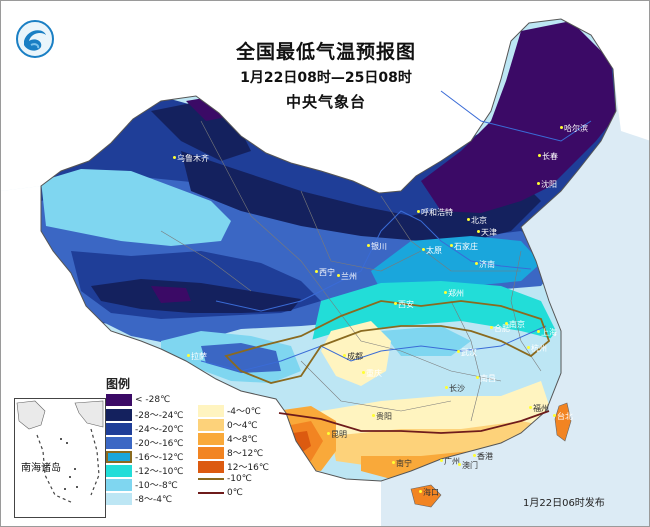  I want to click on hainan-island, so click(426, 496).